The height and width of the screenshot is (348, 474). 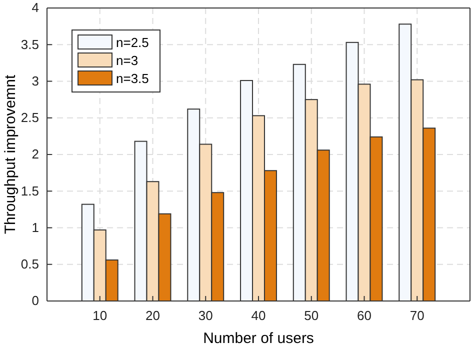 What do you see at coordinates (100, 316) in the screenshot?
I see `x-tick-label: 10` at bounding box center [100, 316].